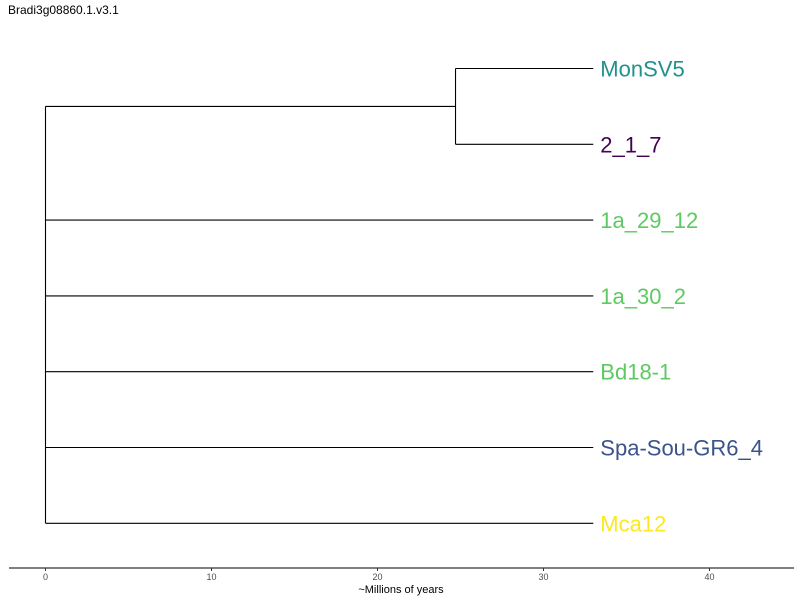 The height and width of the screenshot is (600, 800). I want to click on tip-label: MonSV5, so click(642, 69).